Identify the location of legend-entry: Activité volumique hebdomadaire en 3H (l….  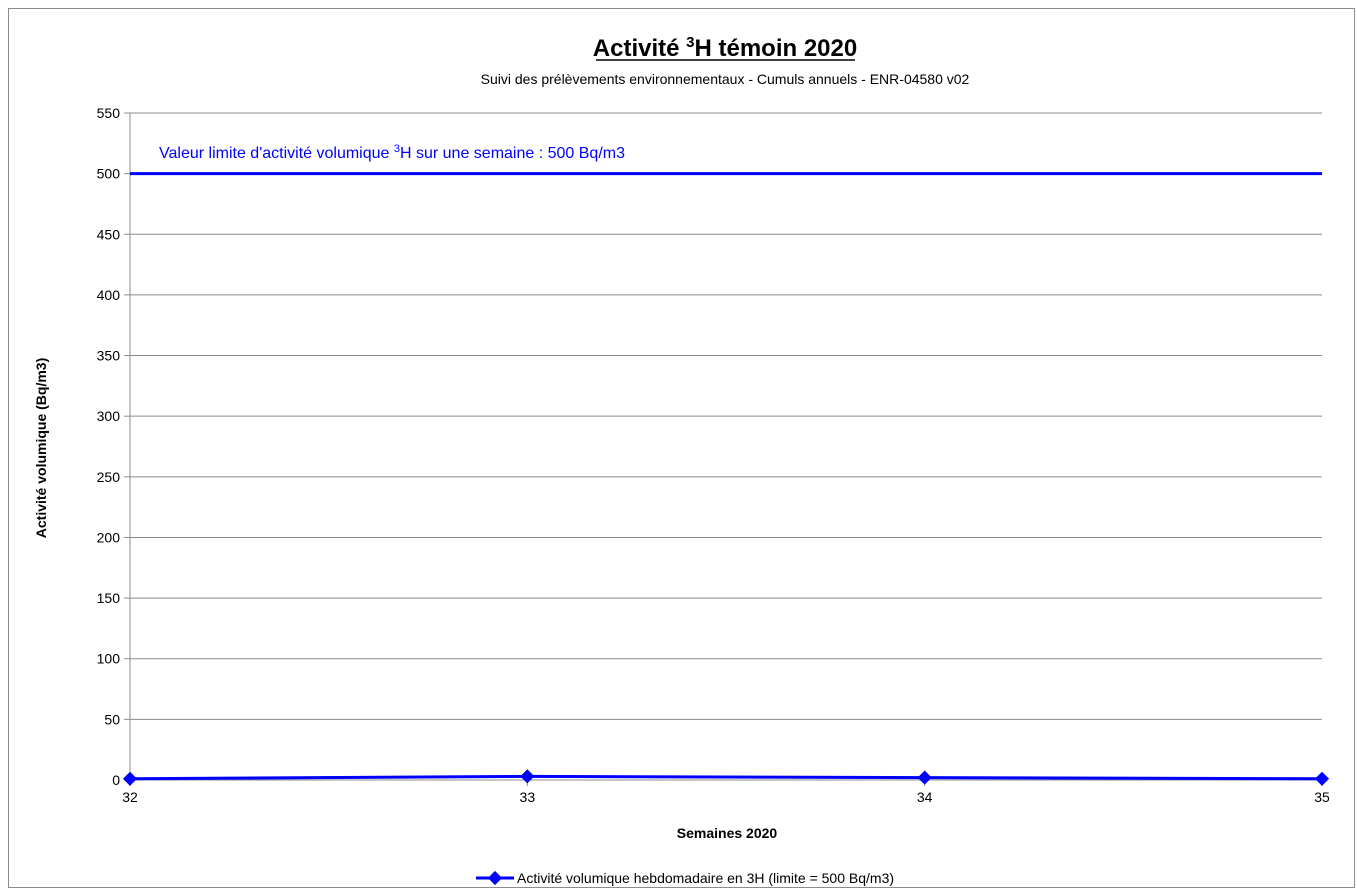
(705, 878).